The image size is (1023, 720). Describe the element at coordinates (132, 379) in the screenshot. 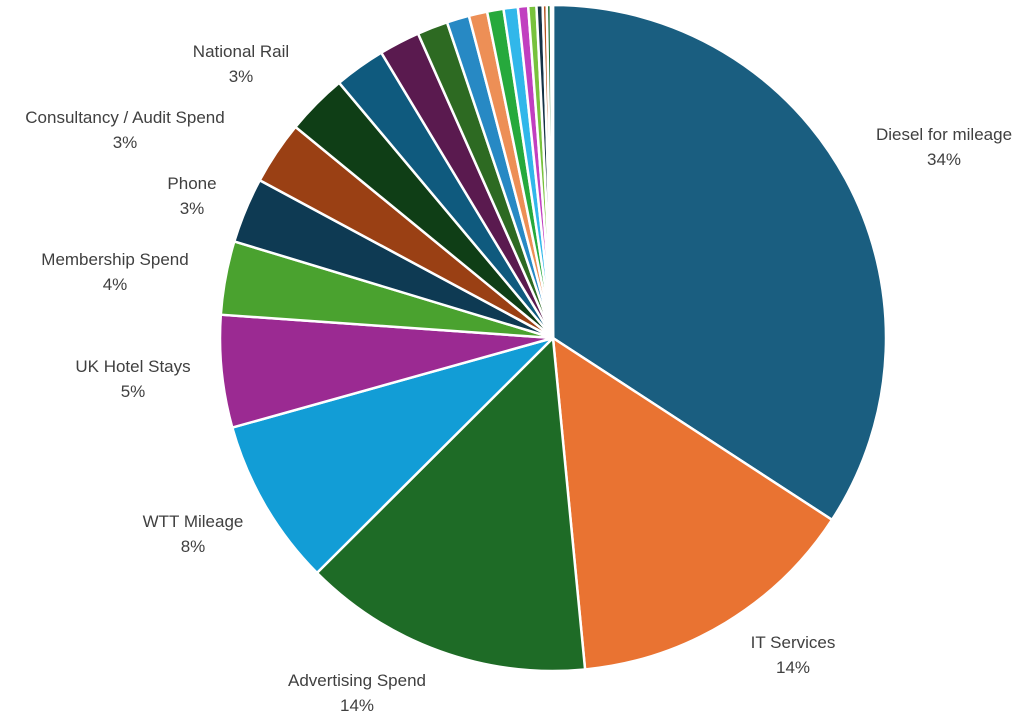

I see `slice-label-5: UK Hotel Stays 5%` at that location.